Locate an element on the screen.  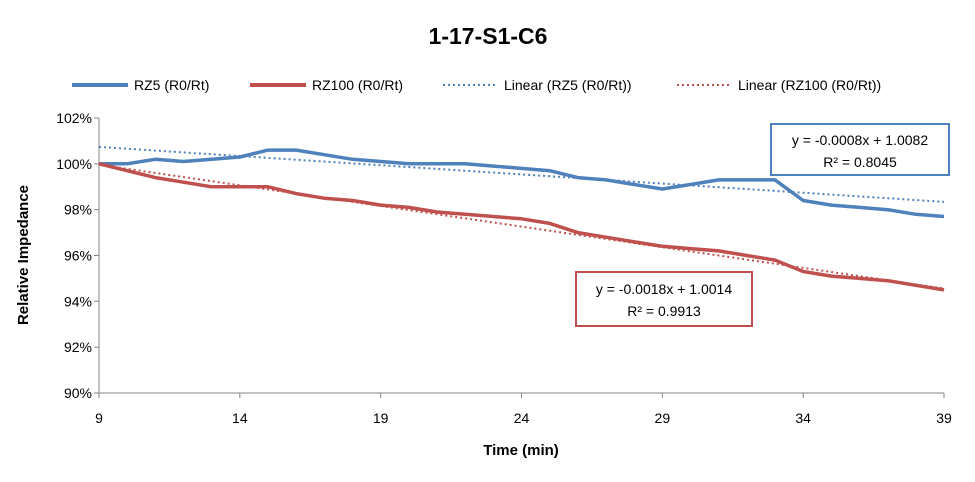
equation-rz100: y = -0.0018x + 1.0014 is located at coordinates (664, 289).